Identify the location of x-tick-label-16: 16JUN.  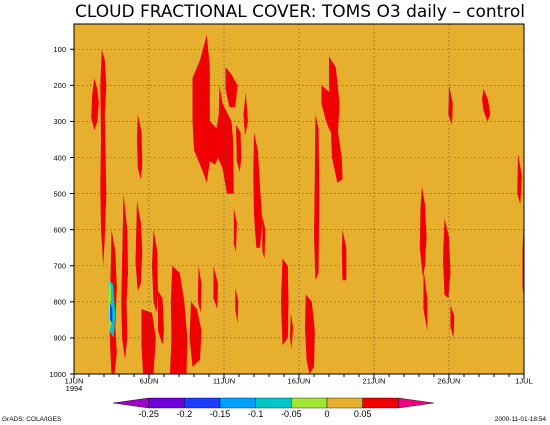
(299, 381).